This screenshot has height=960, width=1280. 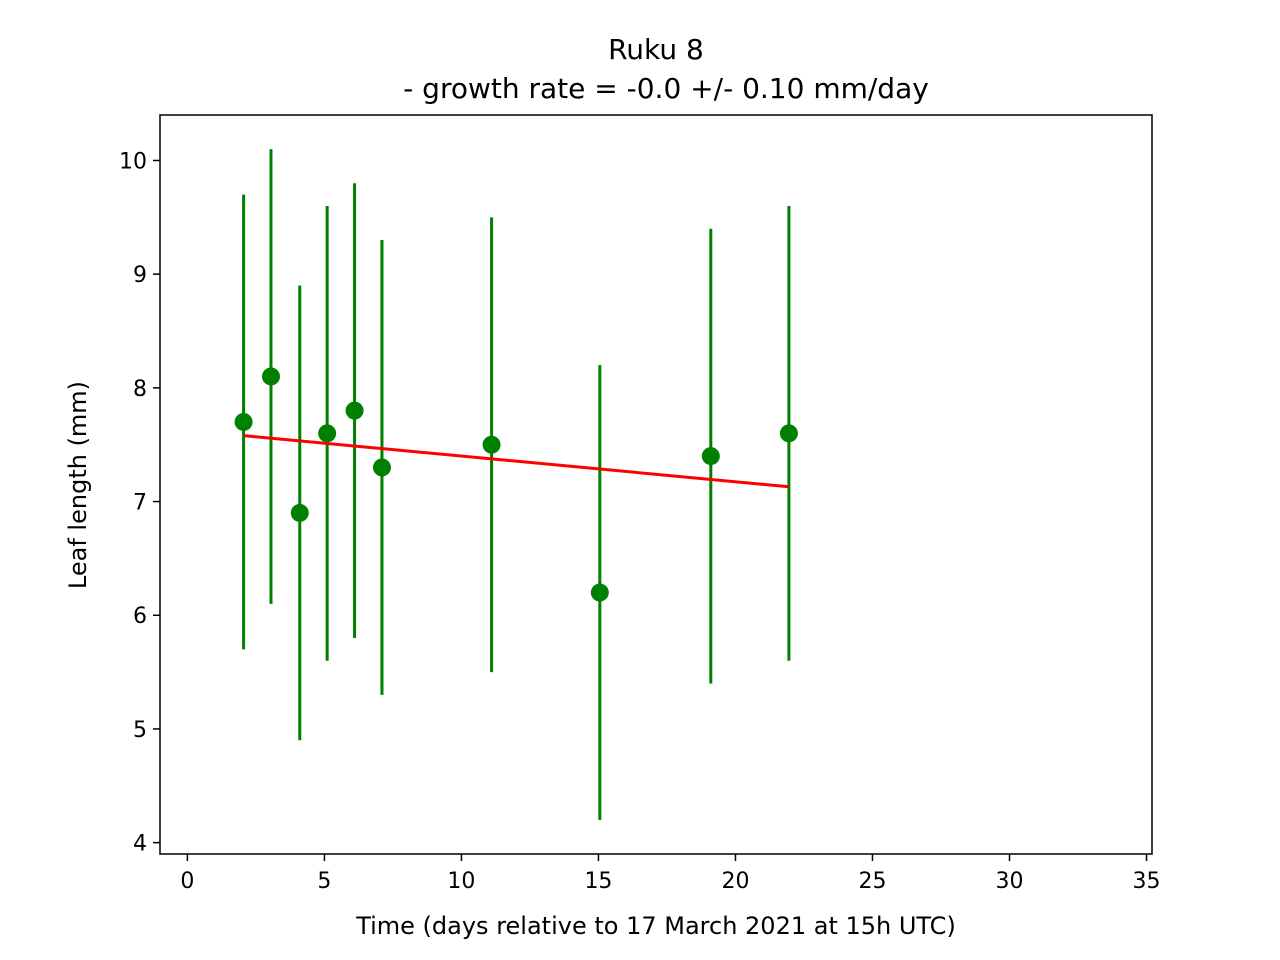 I want to click on x-tick-label: 0, so click(x=187, y=881).